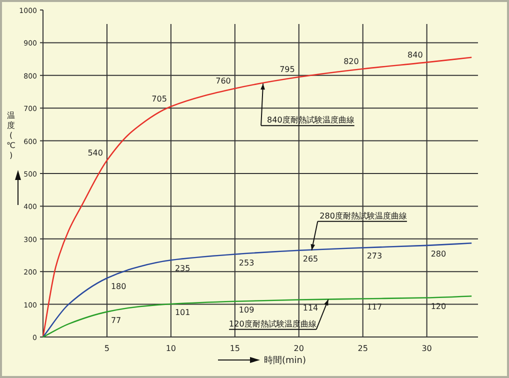 Image resolution: width=509 pixels, height=378 pixels. I want to click on data-label: 280, so click(438, 253).